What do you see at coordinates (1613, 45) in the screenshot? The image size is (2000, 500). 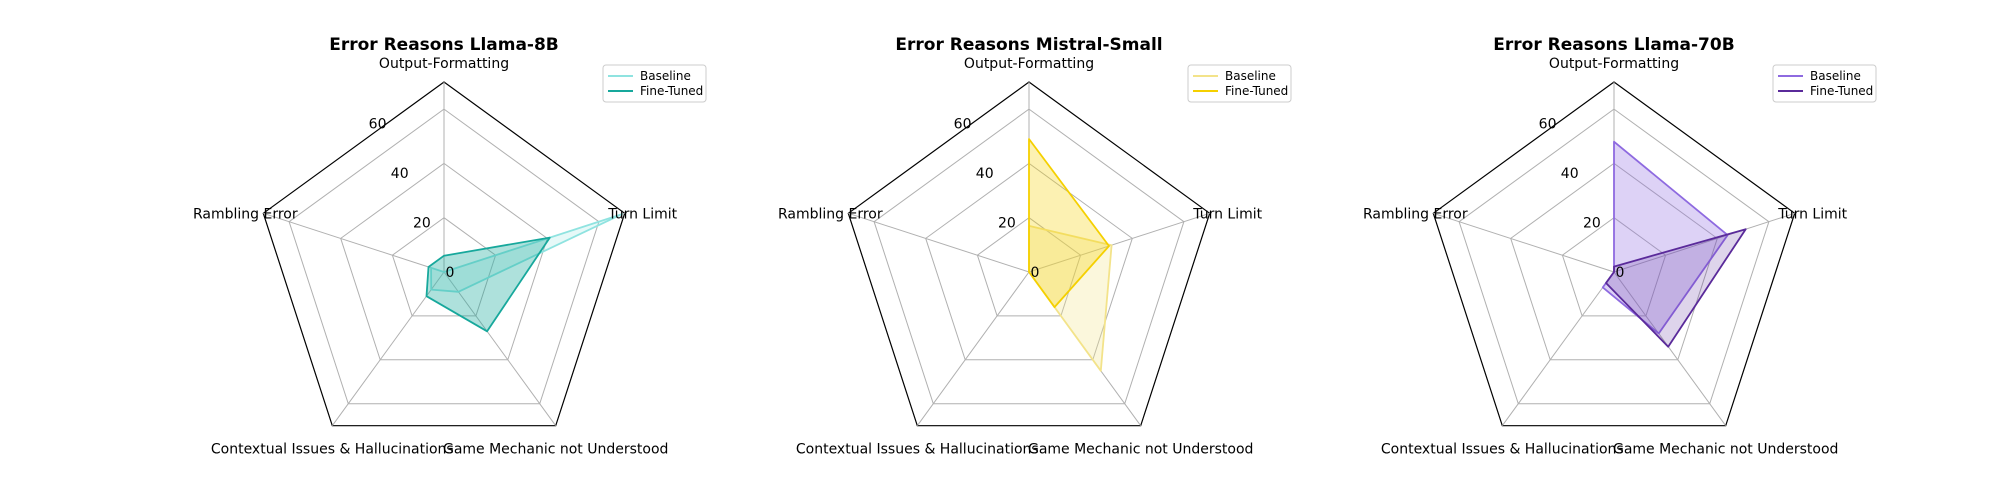 I see `chart-title: Error Reasons Llama-70B` at bounding box center [1613, 45].